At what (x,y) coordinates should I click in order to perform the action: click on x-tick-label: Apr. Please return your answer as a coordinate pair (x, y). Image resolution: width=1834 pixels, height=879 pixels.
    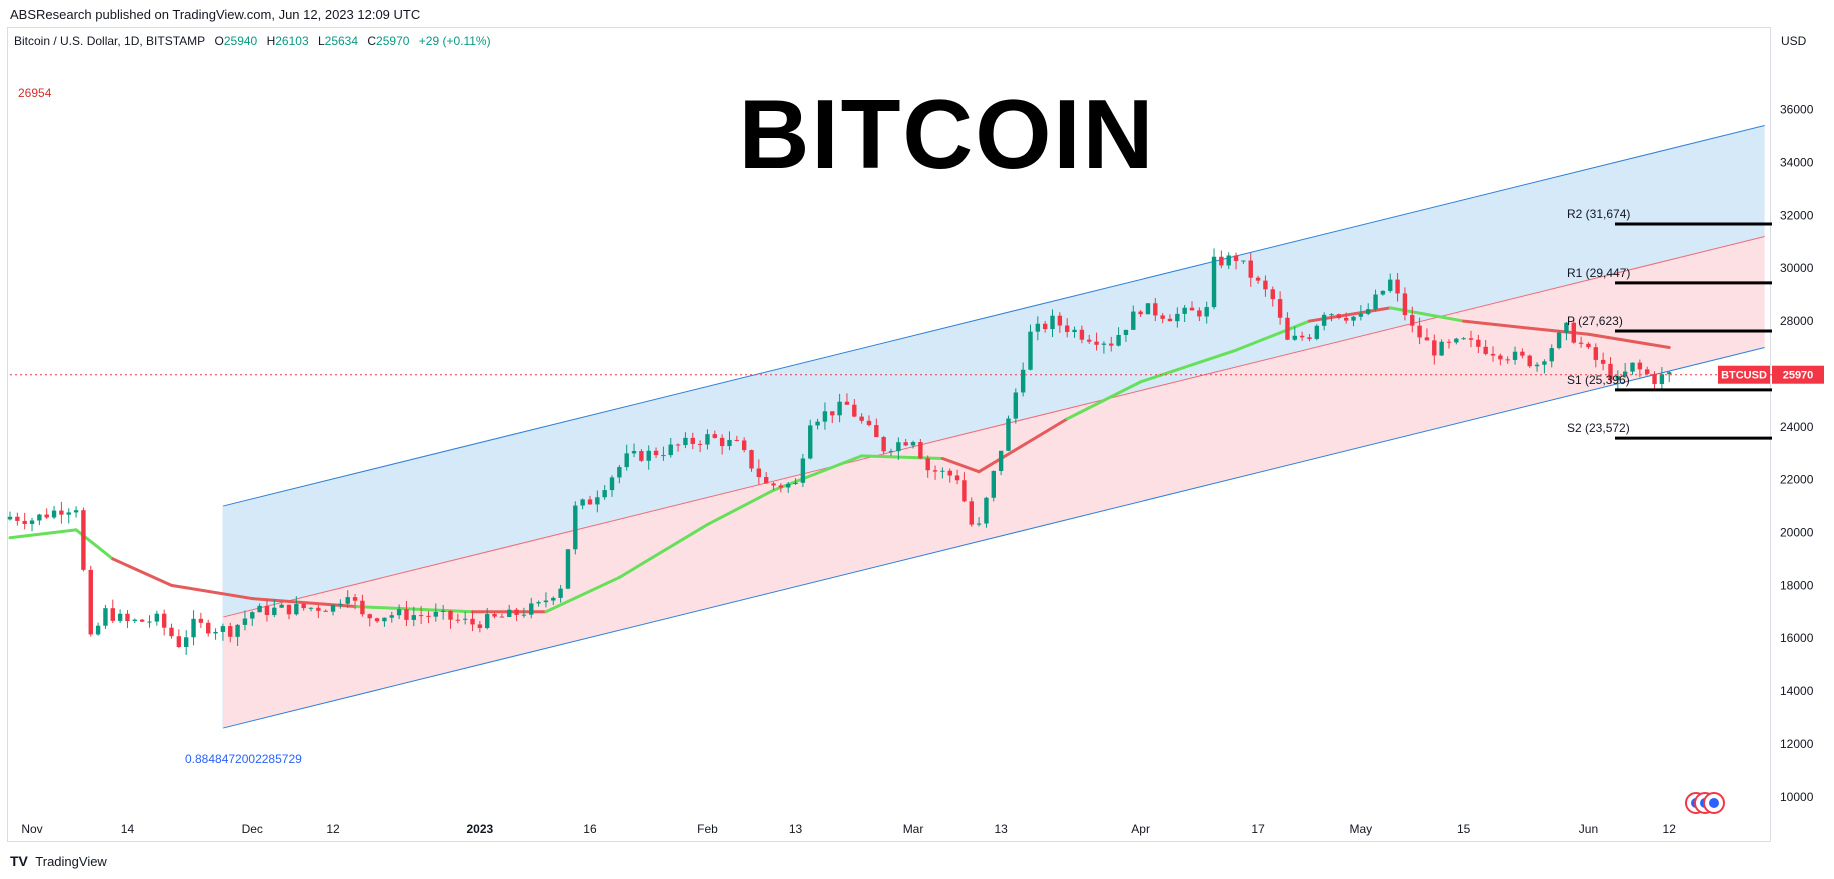
    Looking at the image, I should click on (1140, 829).